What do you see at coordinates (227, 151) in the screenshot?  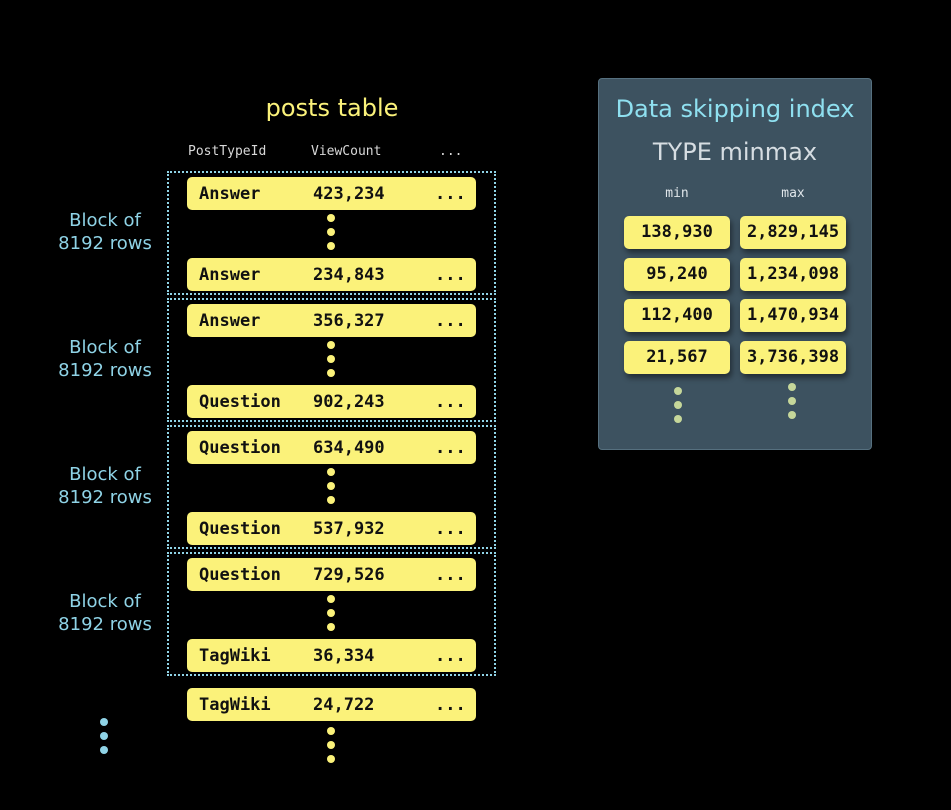 I see `column-header-posttypeid: PostTypeId` at bounding box center [227, 151].